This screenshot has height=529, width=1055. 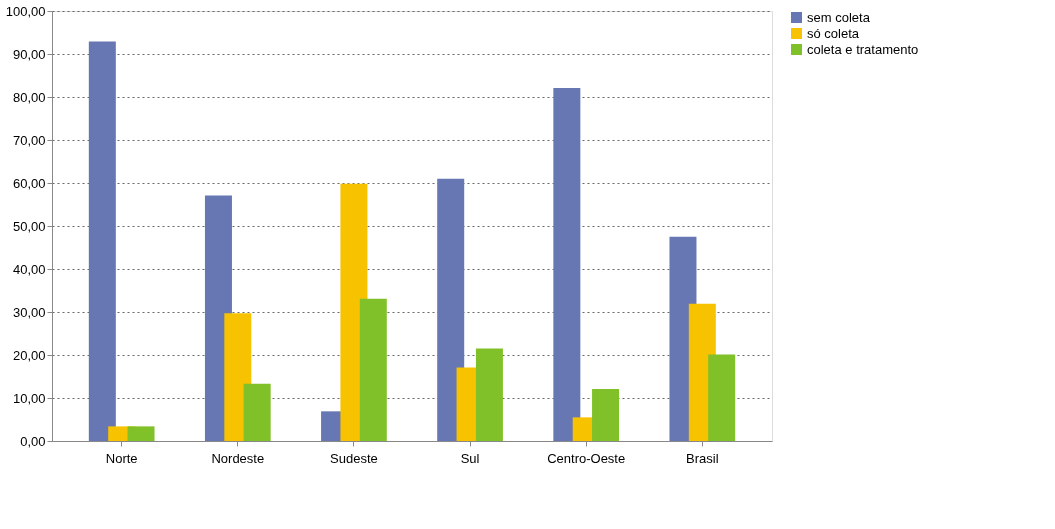 I want to click on y-tick-label: 40,00, so click(x=29, y=269).